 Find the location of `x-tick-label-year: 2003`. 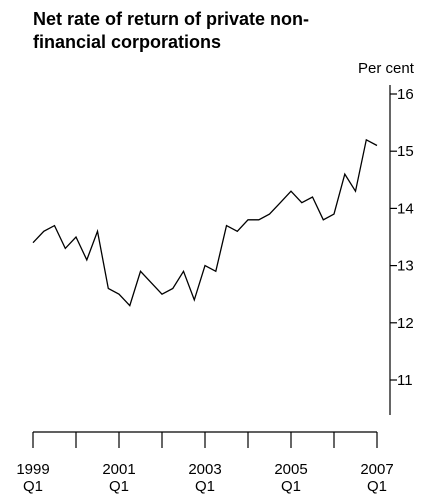

x-tick-label-year: 2003 is located at coordinates (204, 469).